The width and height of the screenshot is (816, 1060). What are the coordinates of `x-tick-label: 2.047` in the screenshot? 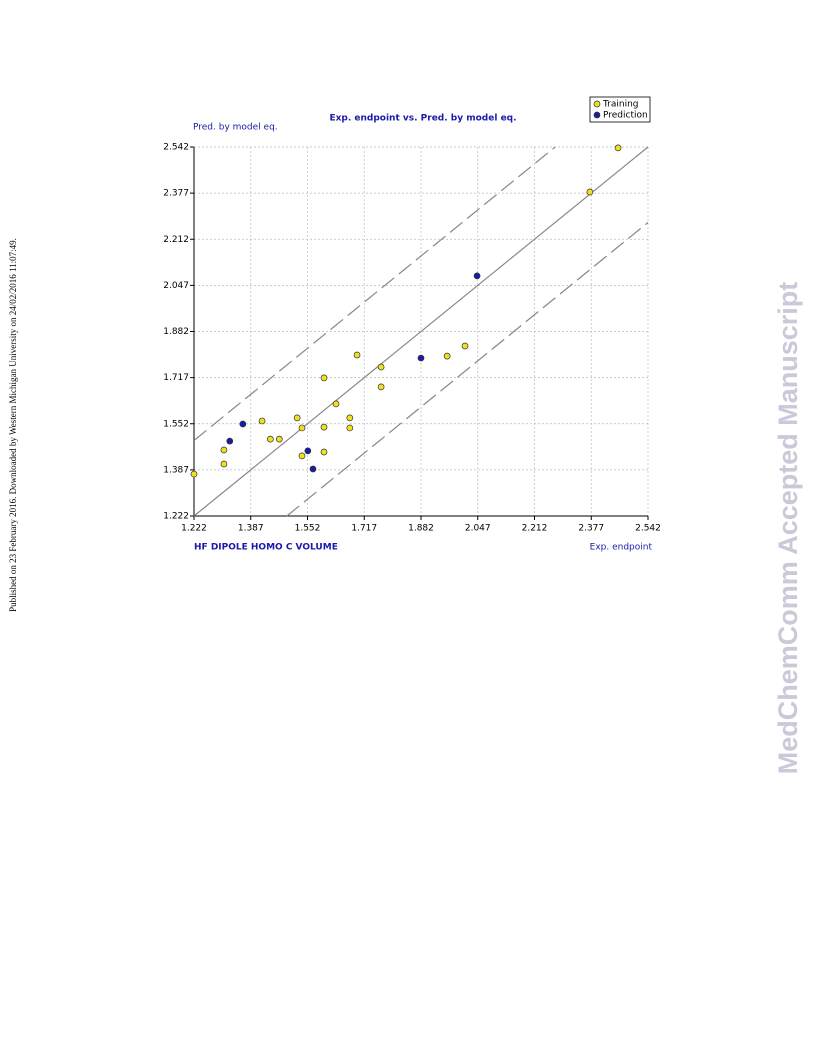 It's located at (478, 529).